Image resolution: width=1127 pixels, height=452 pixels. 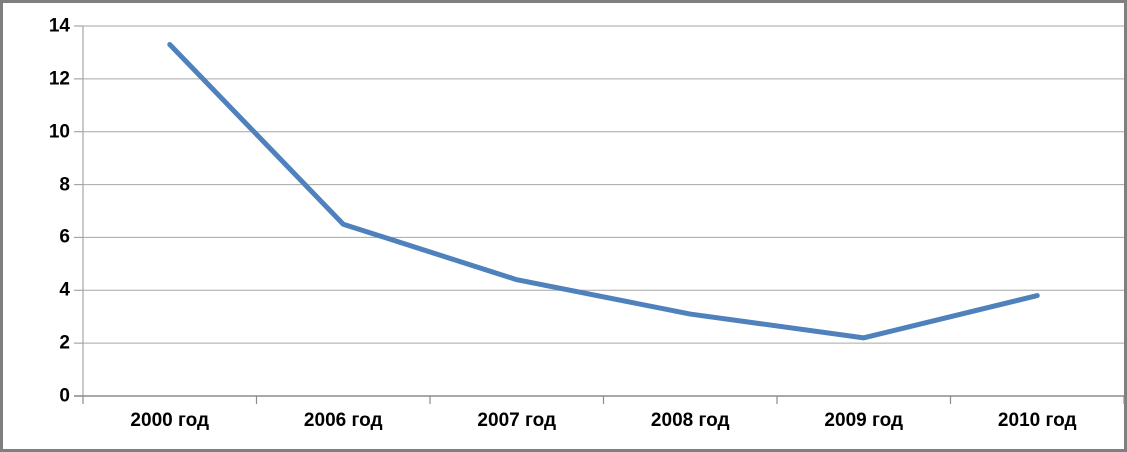 What do you see at coordinates (64, 237) in the screenshot?
I see `y-tick-label: 6` at bounding box center [64, 237].